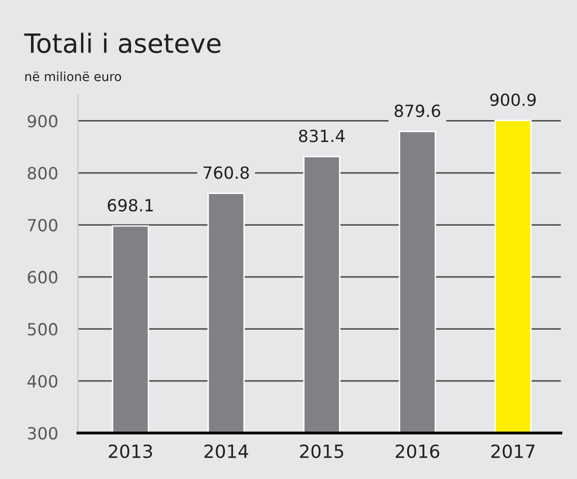  Describe the element at coordinates (43, 277) in the screenshot. I see `y-tick-label: 600` at that location.